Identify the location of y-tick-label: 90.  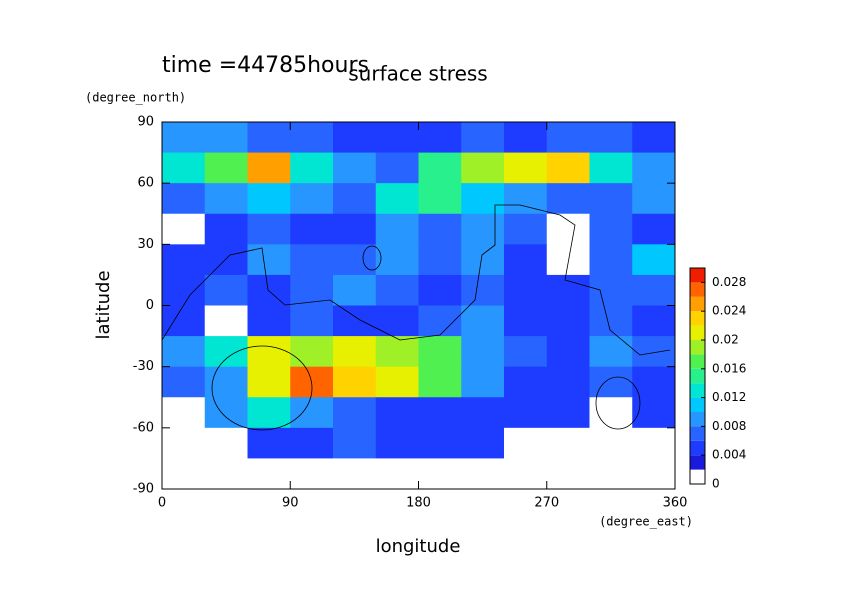
(145, 122).